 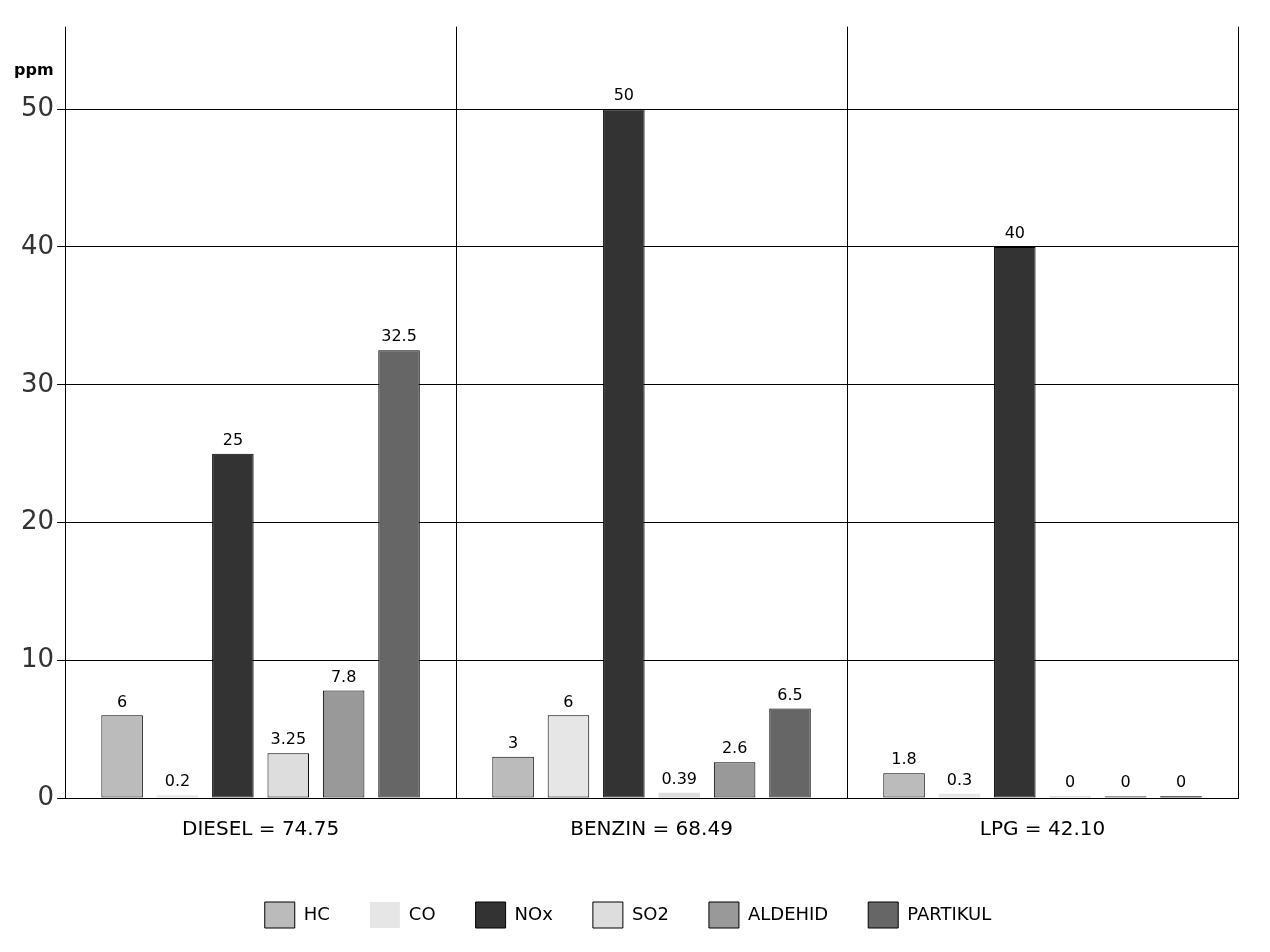 What do you see at coordinates (46, 795) in the screenshot?
I see `y-tick-label: 0` at bounding box center [46, 795].